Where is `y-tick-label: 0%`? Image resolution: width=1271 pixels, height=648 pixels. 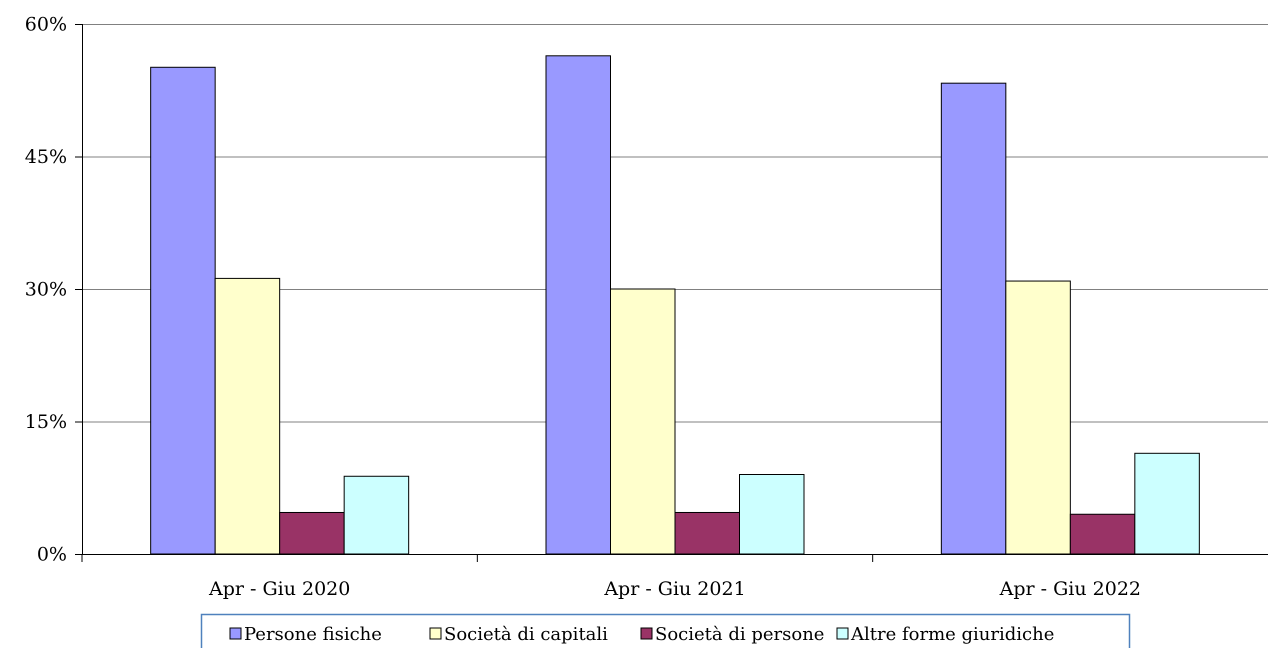 y-tick-label: 0% is located at coordinates (52, 555).